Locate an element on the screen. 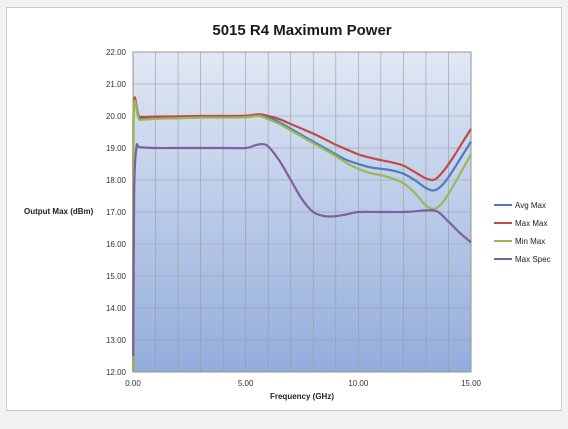 Image resolution: width=568 pixels, height=429 pixels. y-tick-label: 18.00 is located at coordinates (116, 180).